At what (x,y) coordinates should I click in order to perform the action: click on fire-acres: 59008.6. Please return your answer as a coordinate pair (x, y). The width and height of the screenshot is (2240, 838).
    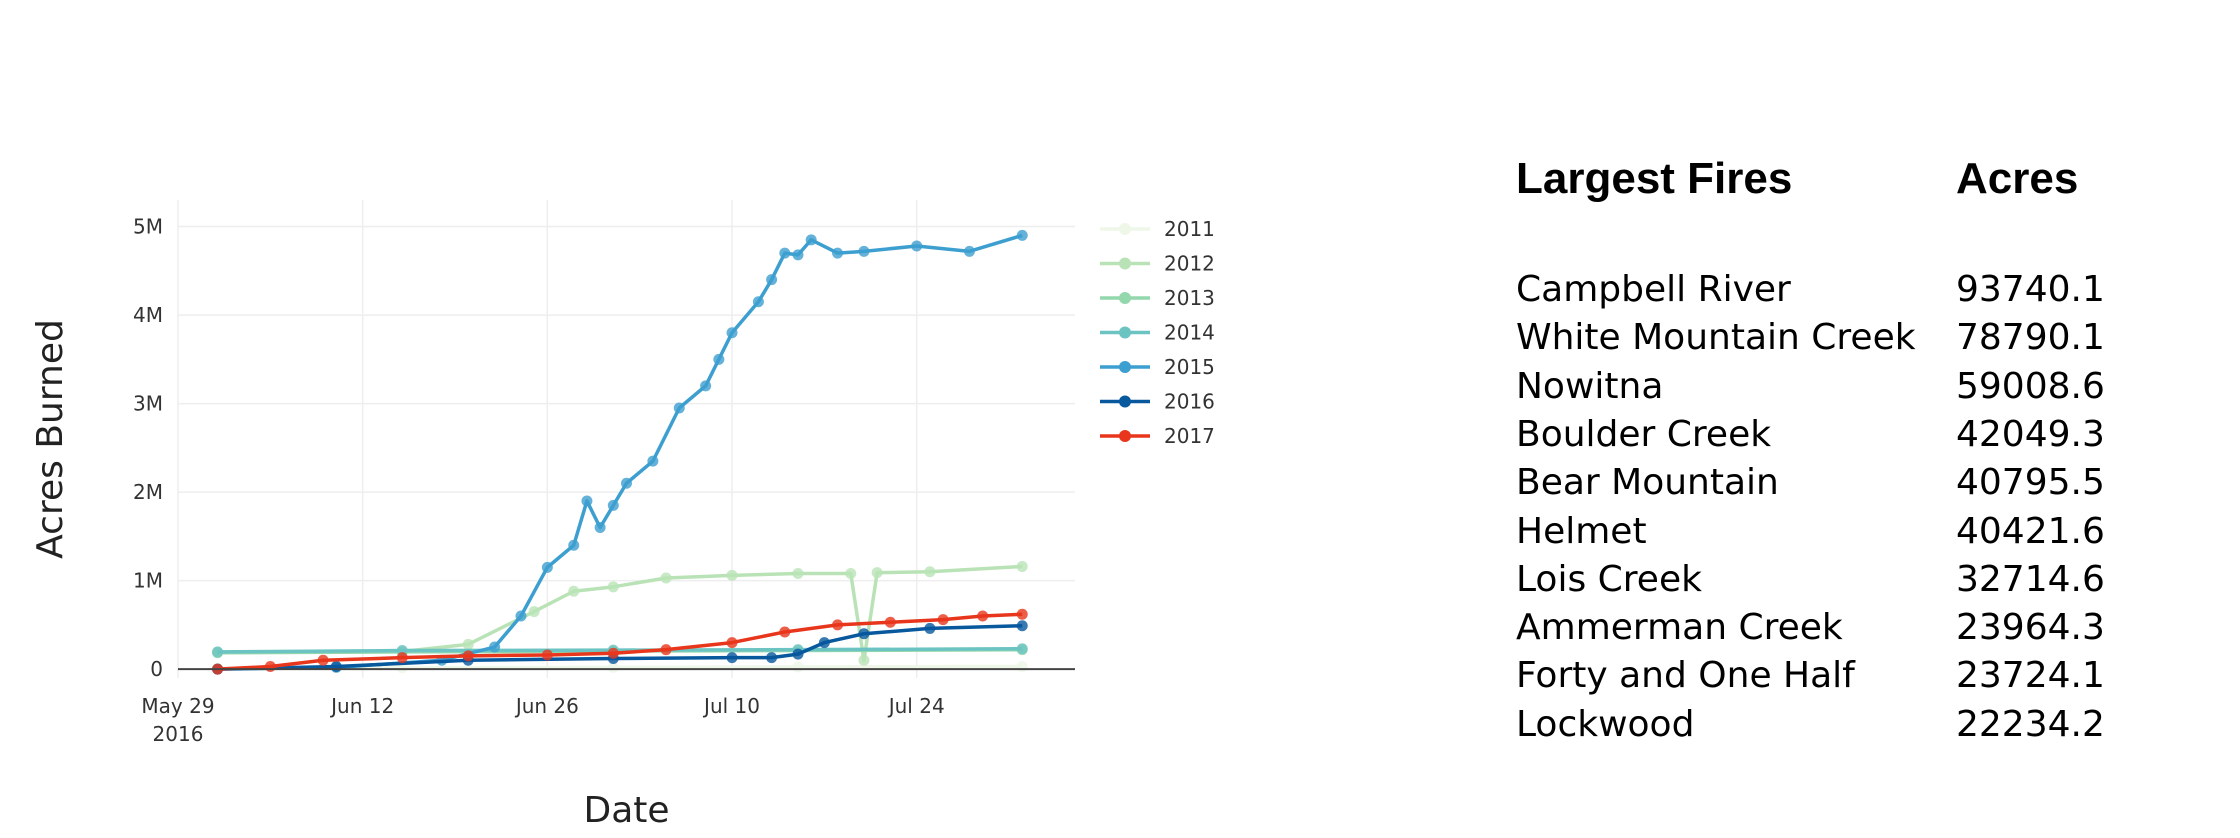
    Looking at the image, I should click on (2030, 386).